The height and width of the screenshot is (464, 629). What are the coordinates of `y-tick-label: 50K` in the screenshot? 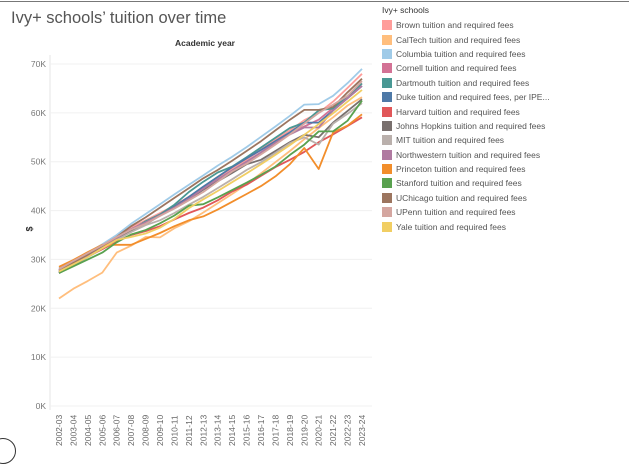 It's located at (38, 162).